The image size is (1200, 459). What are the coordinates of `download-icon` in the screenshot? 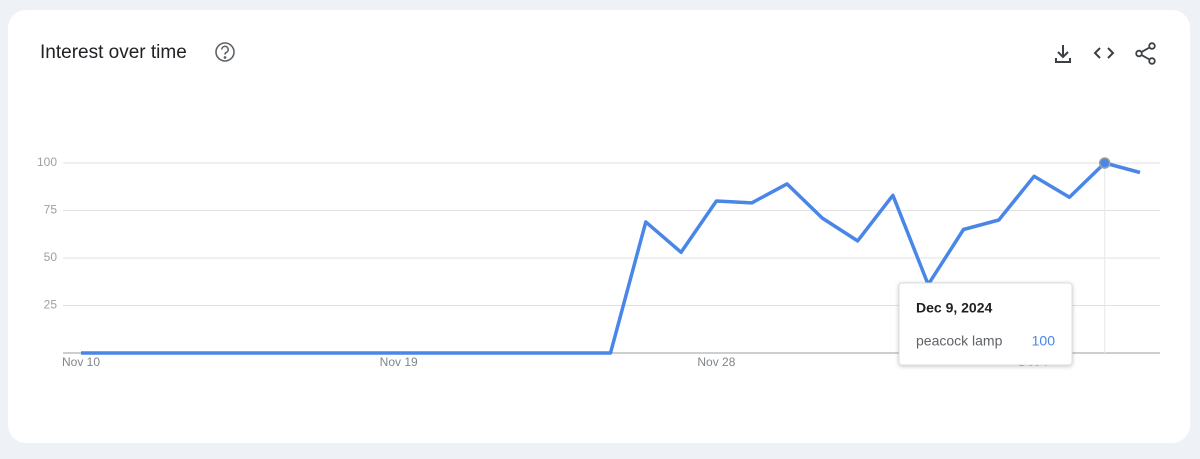 It's located at (1063, 54).